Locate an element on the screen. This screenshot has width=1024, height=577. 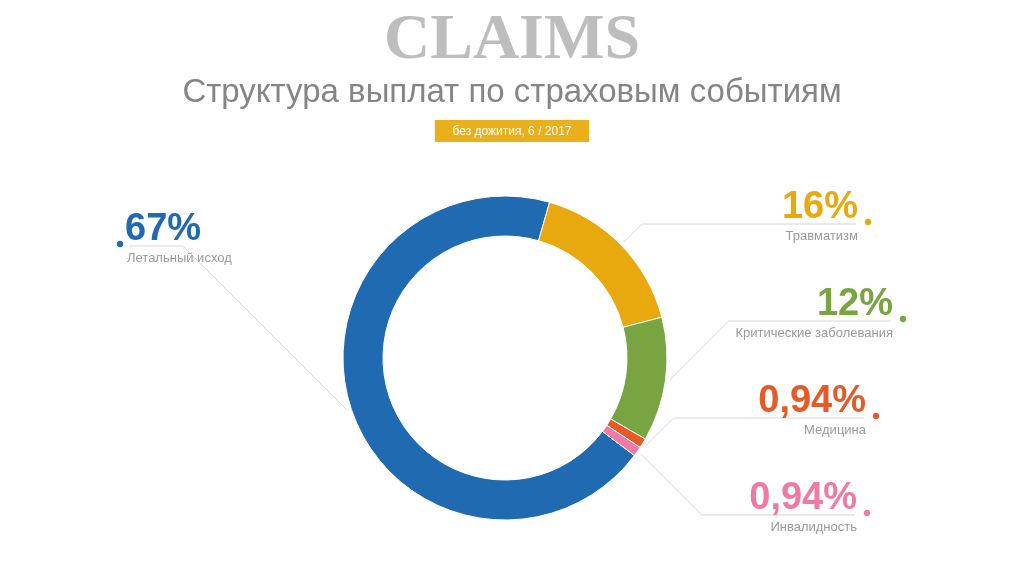
legend-label: Травматизм is located at coordinates (822, 235).